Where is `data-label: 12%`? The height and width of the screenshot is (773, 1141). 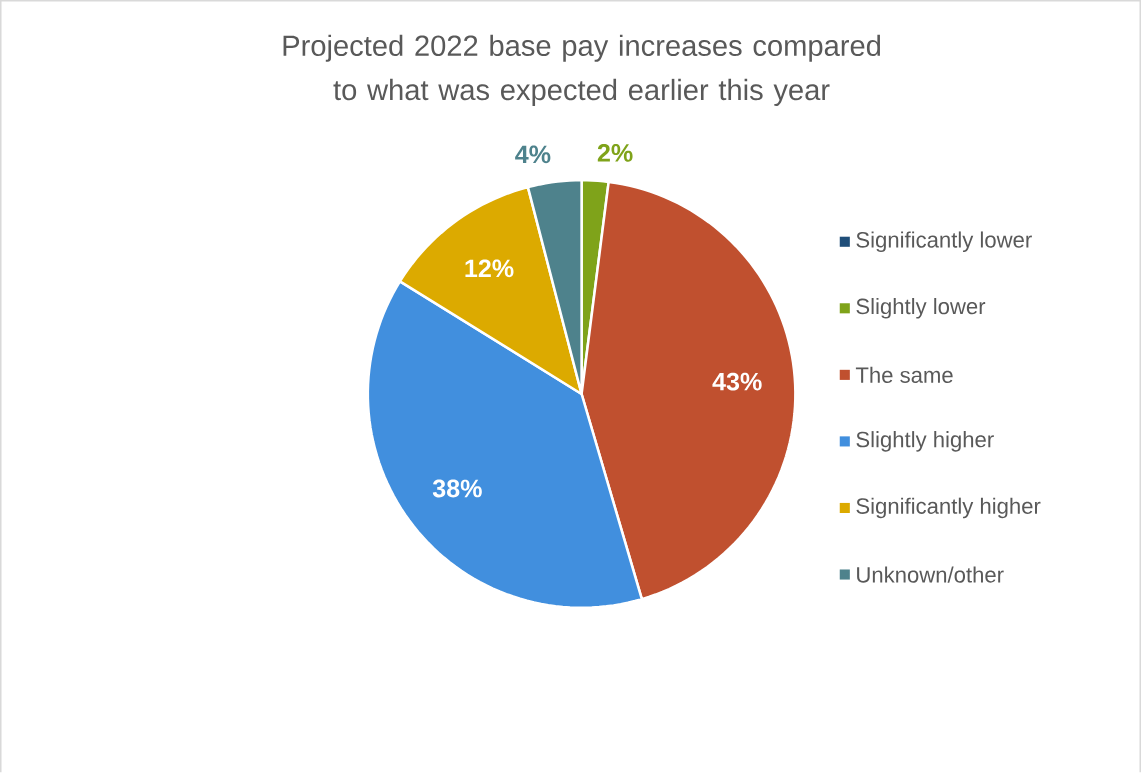
data-label: 12% is located at coordinates (489, 268).